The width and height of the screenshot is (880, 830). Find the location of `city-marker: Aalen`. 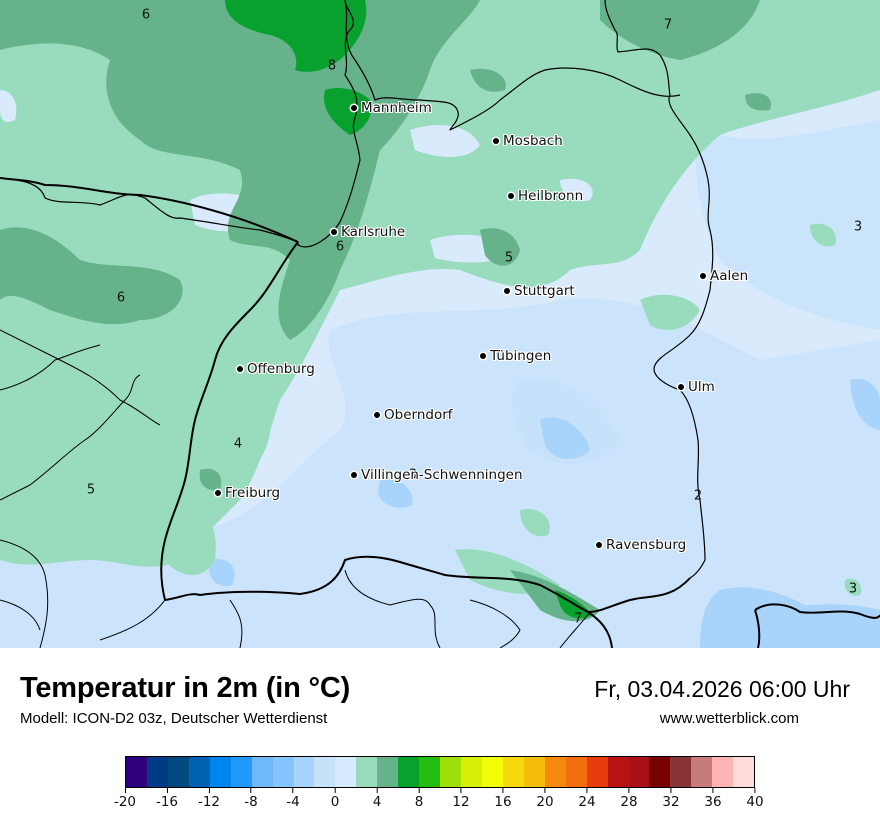

city-marker: Aalen is located at coordinates (724, 276).